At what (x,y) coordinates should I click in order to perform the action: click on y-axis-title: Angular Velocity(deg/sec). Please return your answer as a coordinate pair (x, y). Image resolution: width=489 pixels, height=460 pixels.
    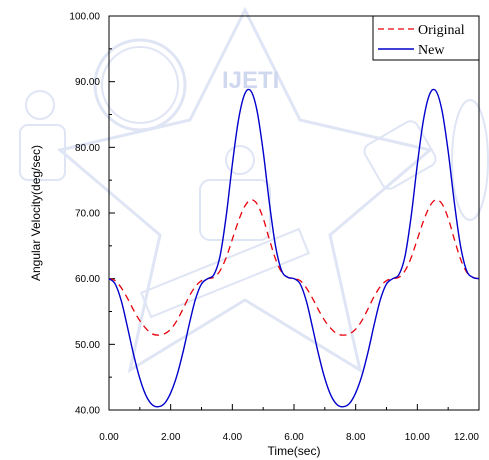
    Looking at the image, I should click on (36, 213).